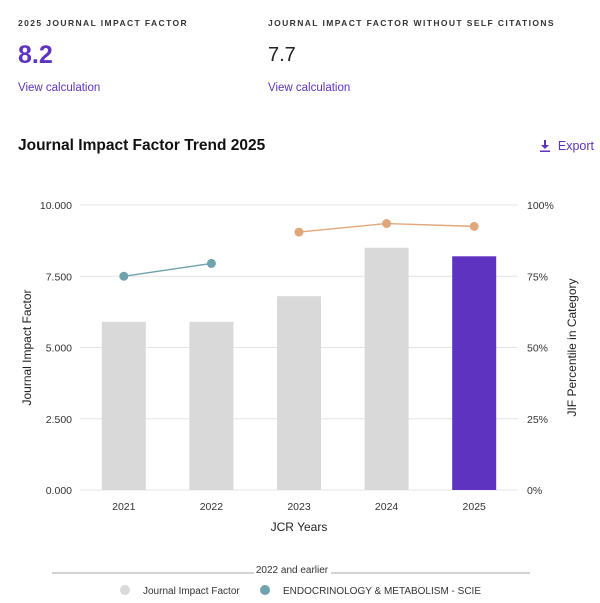 The height and width of the screenshot is (603, 600). Describe the element at coordinates (167, 269) in the screenshot. I see `percentile-early-line` at that location.